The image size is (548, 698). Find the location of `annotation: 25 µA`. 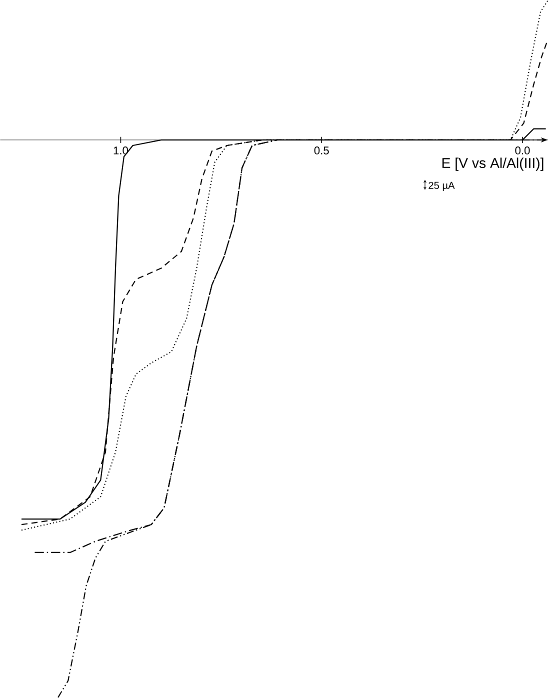

annotation: 25 µA is located at coordinates (441, 186).